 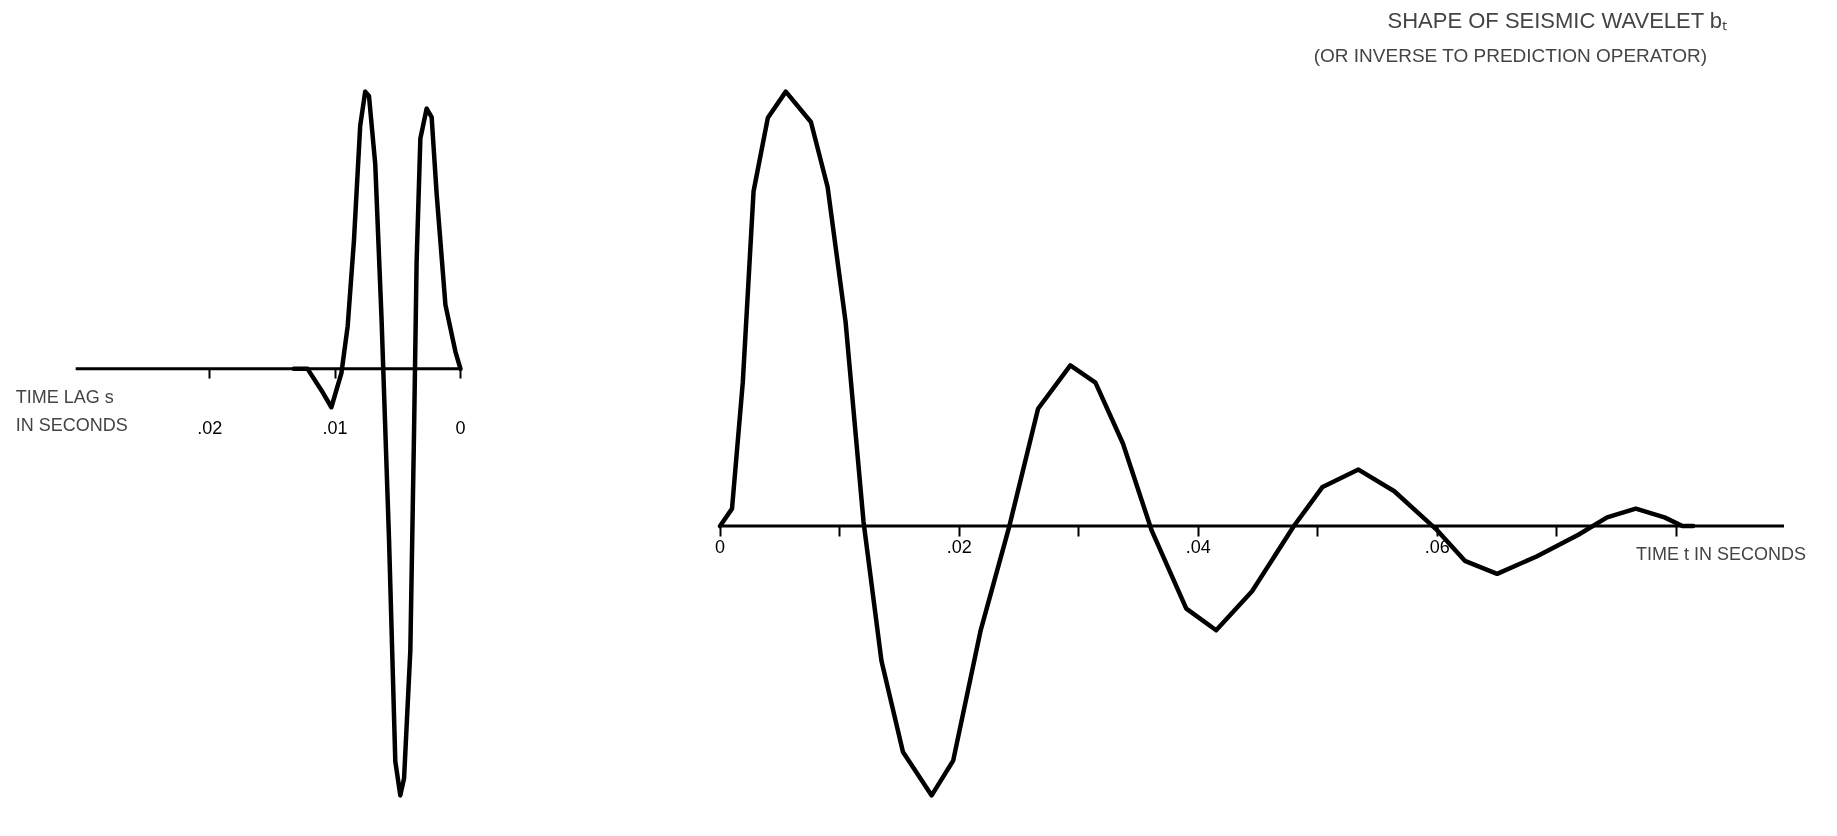 I want to click on chart-title: SHAPE OF SEISMIC WAVELET bₜ, so click(x=1557, y=20).